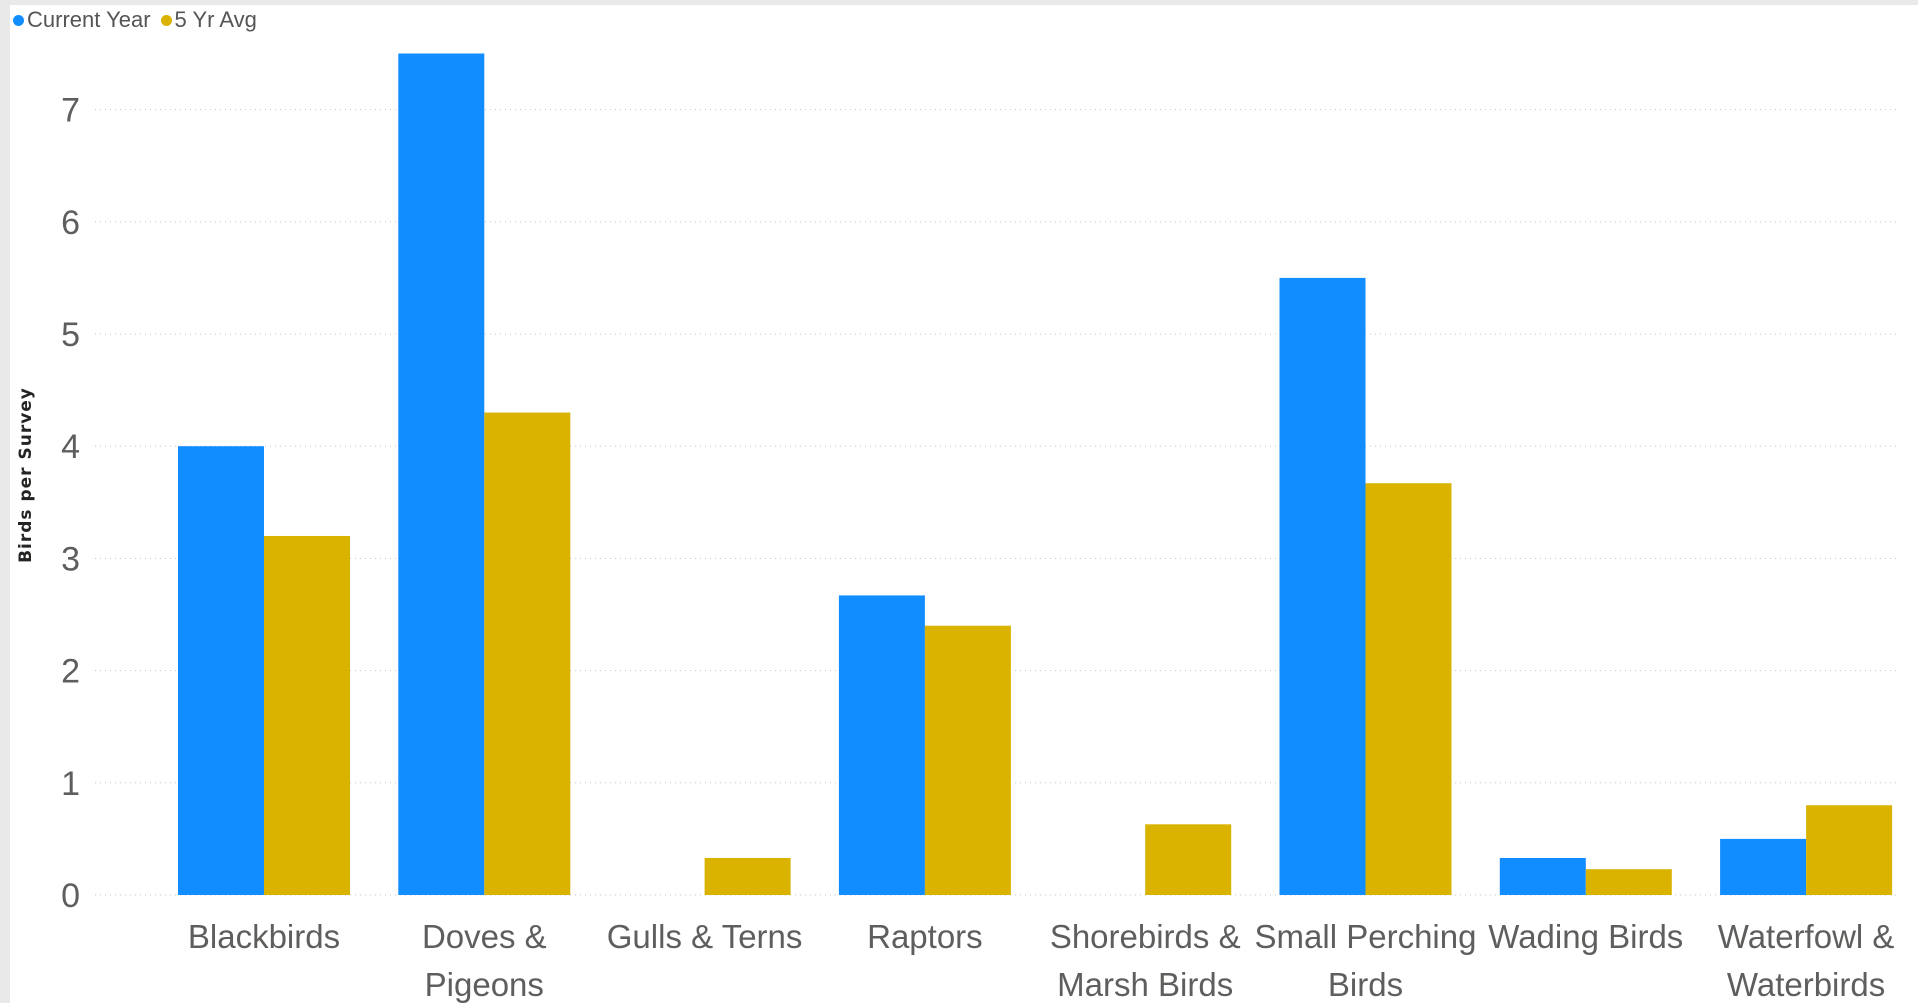  I want to click on y-axis-label: Birds per Survey, so click(26, 475).